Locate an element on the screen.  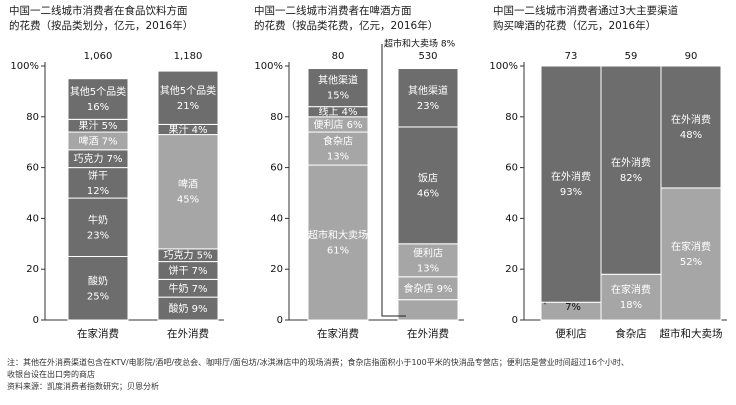
chart2-y-tick-label: 40 is located at coordinates (276, 218).